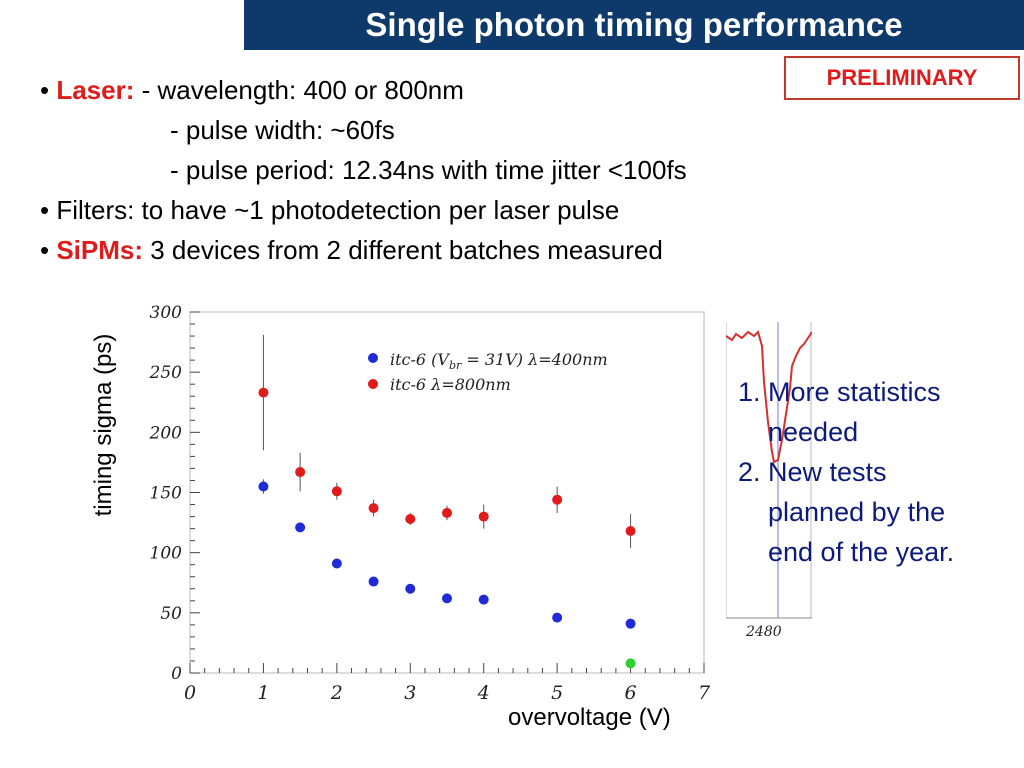 Image resolution: width=1024 pixels, height=768 pixels. What do you see at coordinates (336, 693) in the screenshot?
I see `x-tick-label: 2` at bounding box center [336, 693].